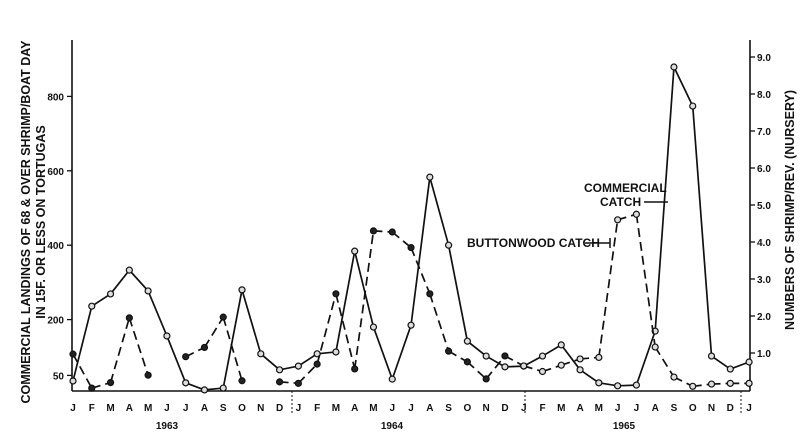 This screenshot has width=800, height=439. What do you see at coordinates (625, 188) in the screenshot?
I see `annotation-commercial-line1: COMMERCIAL` at bounding box center [625, 188].